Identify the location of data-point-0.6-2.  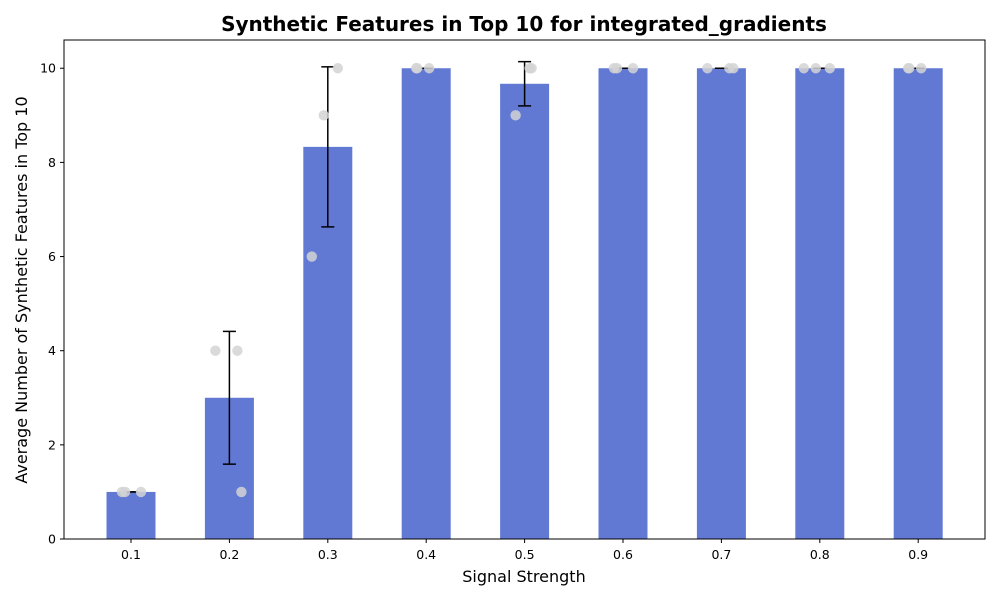
(617, 68).